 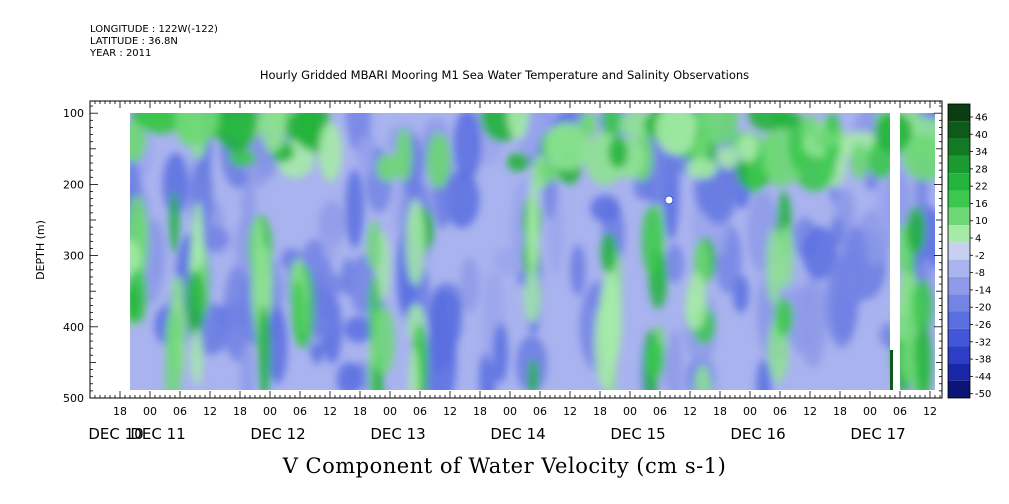 I want to click on longitude-label: LONGITUDE : 122W(-122), so click(x=154, y=29).